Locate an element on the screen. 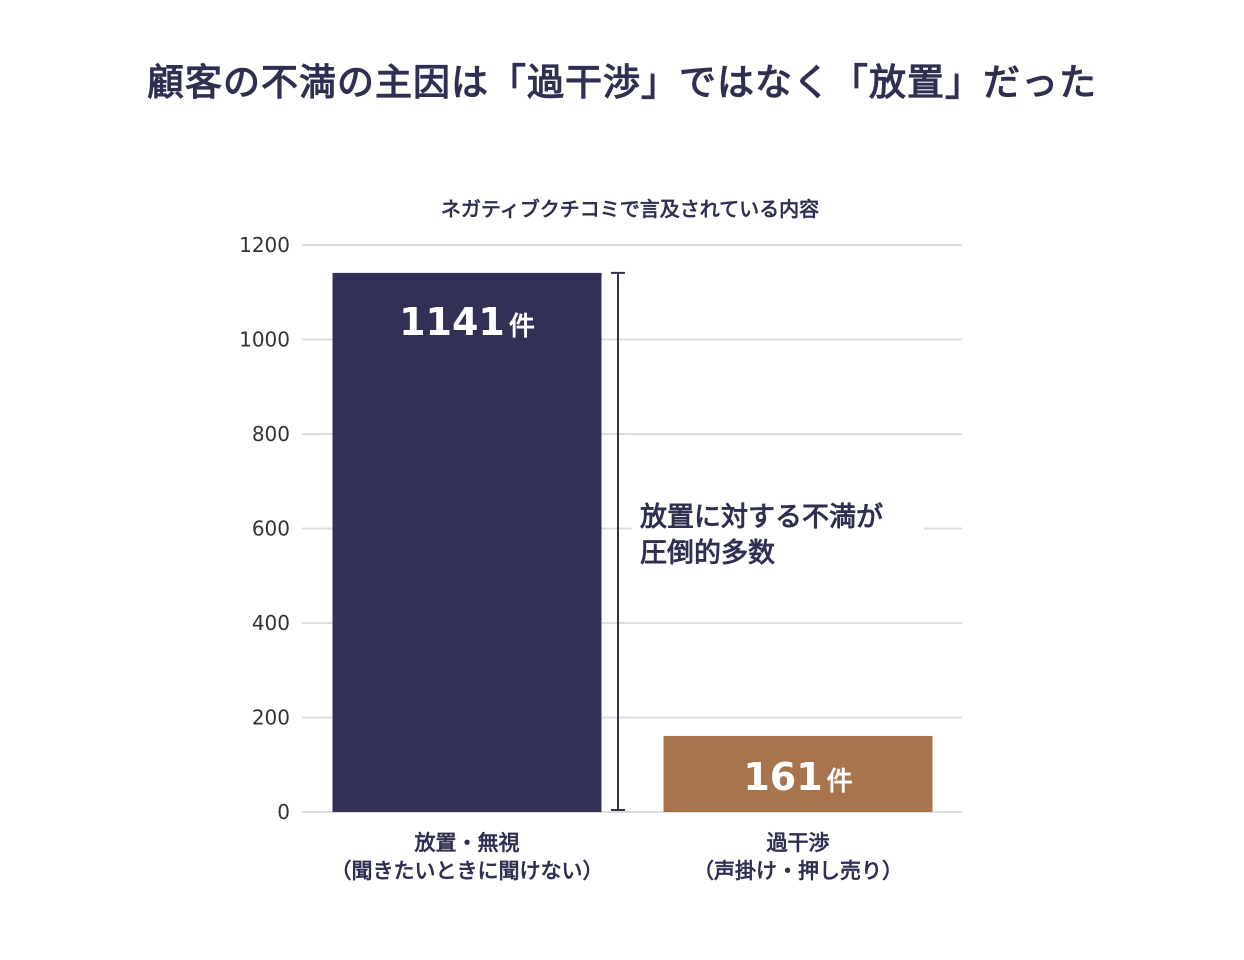 The image size is (1244, 960). category-label-1: 放置・無視 is located at coordinates (467, 843).